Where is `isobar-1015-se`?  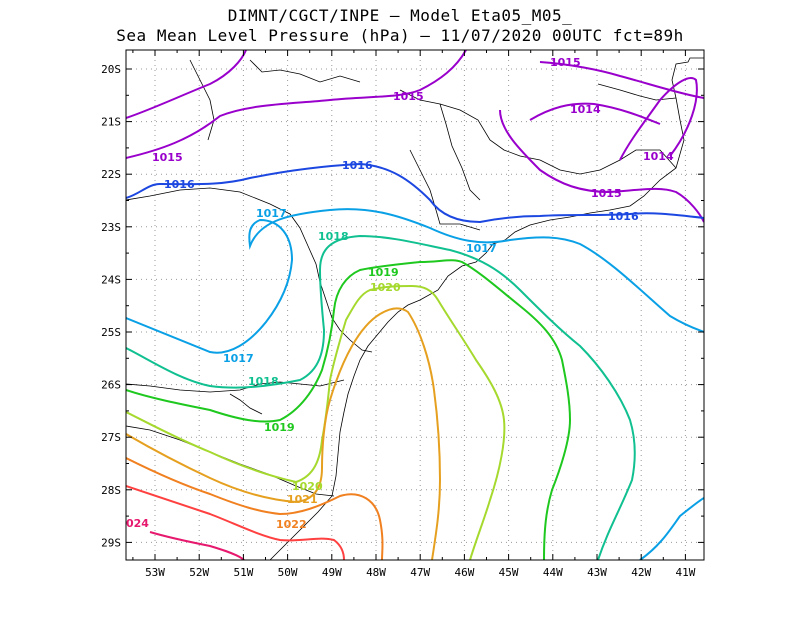 isobar-1015-se is located at coordinates (601, 166).